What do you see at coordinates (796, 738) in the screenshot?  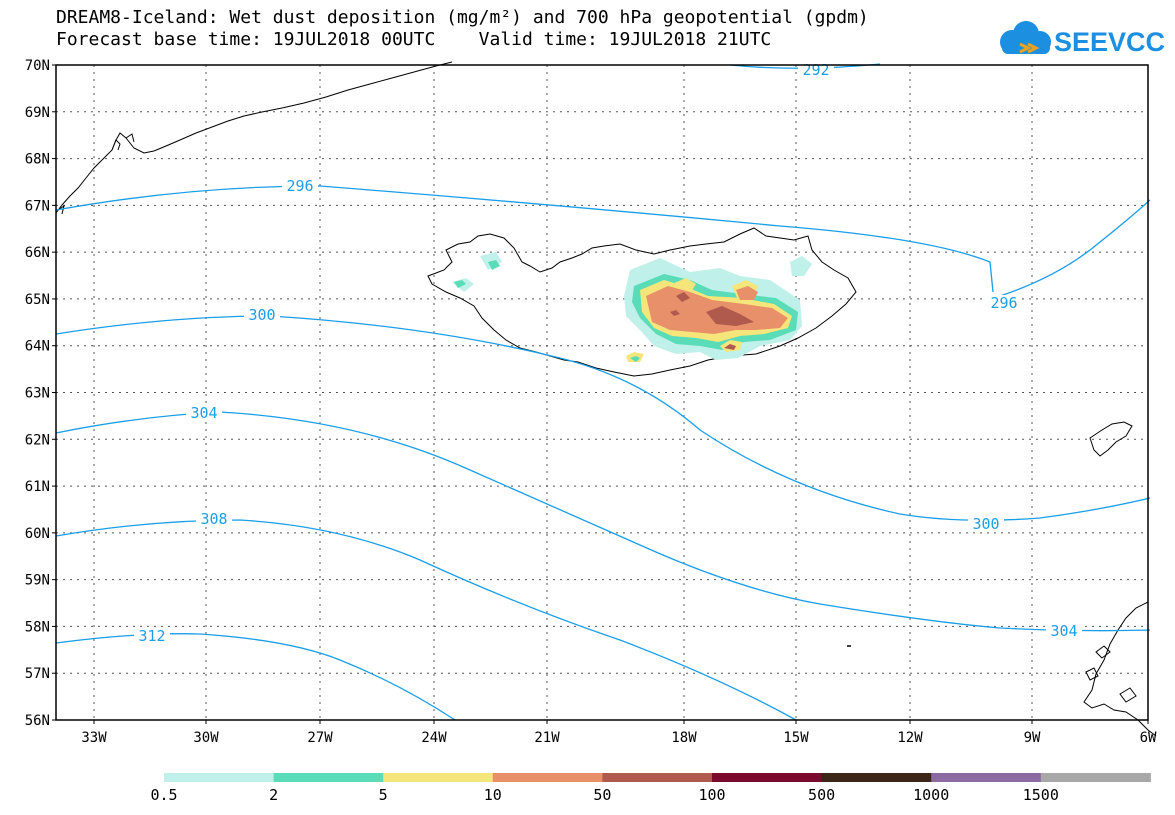 I see `lon-label: 15W` at bounding box center [796, 738].